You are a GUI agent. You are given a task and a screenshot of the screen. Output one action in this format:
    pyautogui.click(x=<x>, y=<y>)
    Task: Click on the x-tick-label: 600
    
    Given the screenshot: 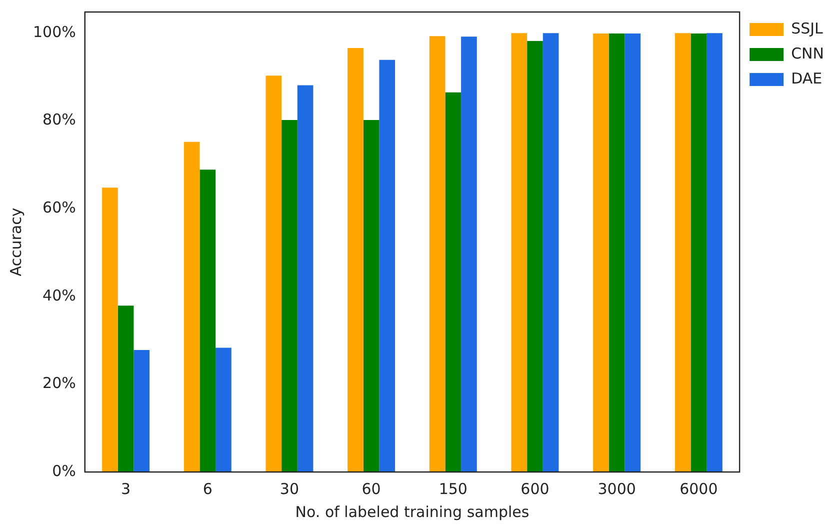 What is the action you would take?
    pyautogui.click(x=535, y=489)
    